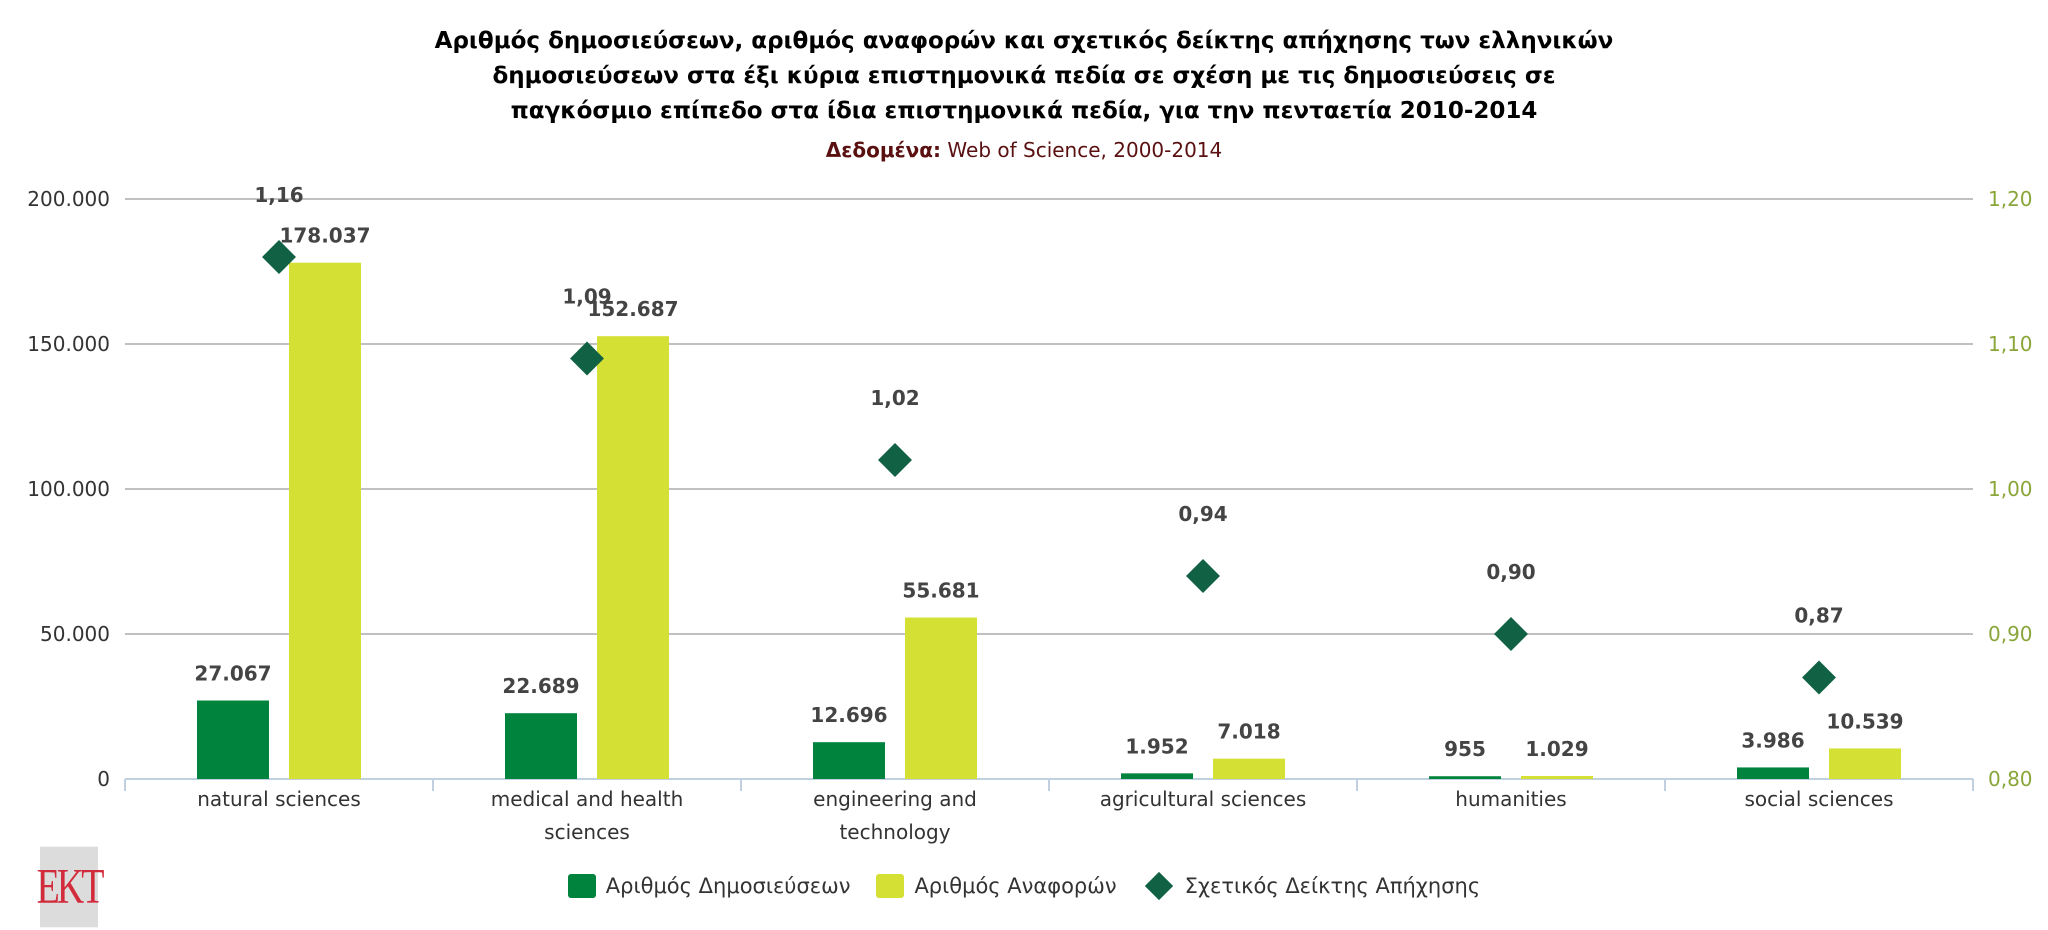  Describe the element at coordinates (68, 199) in the screenshot. I see `y-left-tick-label: 200.000` at that location.